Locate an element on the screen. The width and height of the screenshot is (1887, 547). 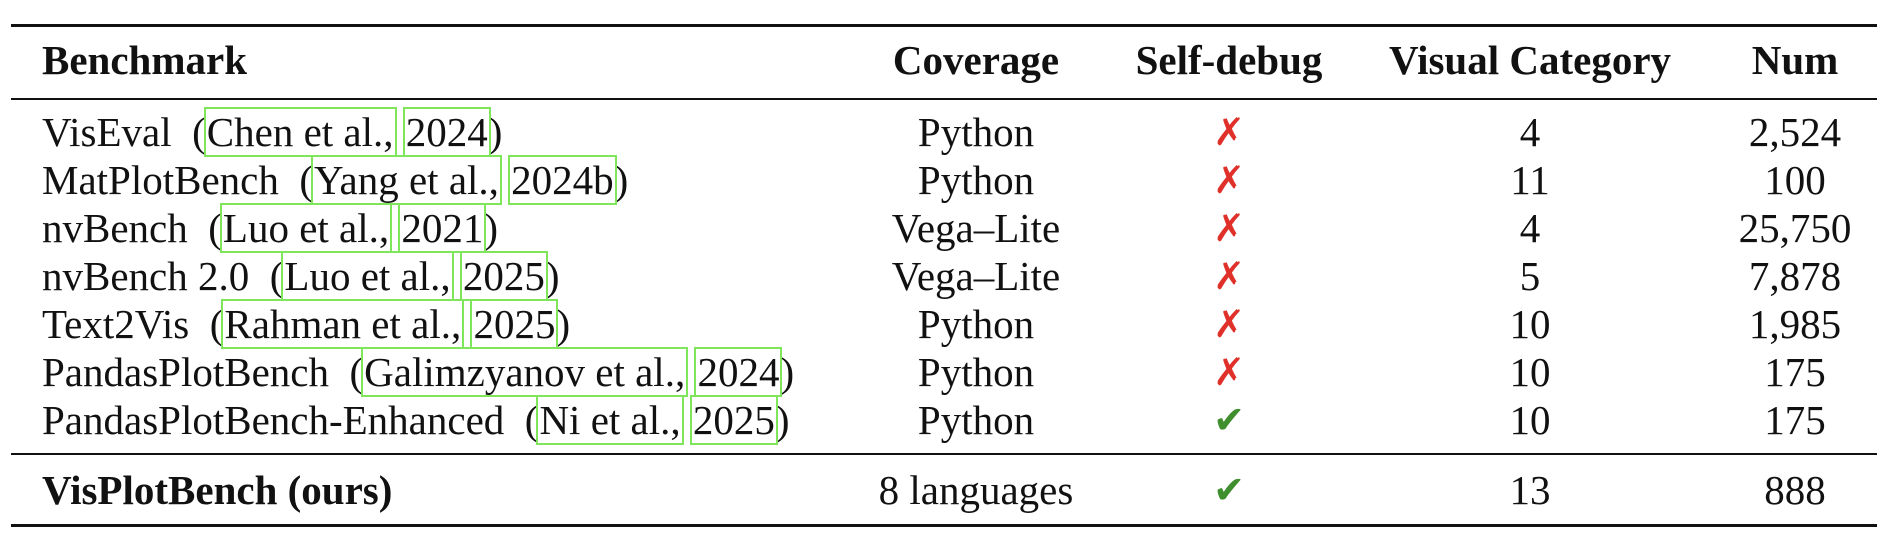
visual-category-cell: 11 is located at coordinates (1530, 180).